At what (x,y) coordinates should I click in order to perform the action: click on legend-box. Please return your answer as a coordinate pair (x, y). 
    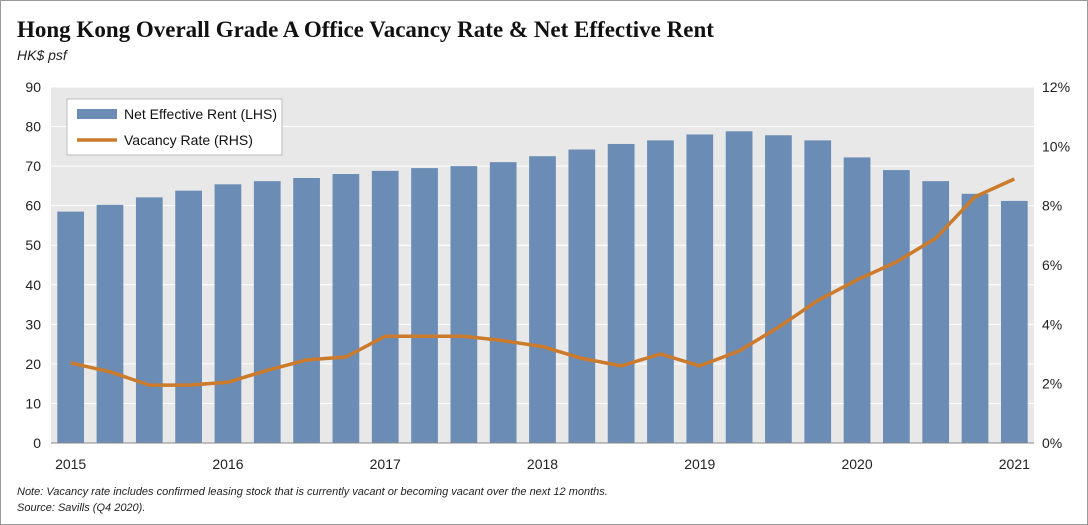
    Looking at the image, I should click on (174, 127).